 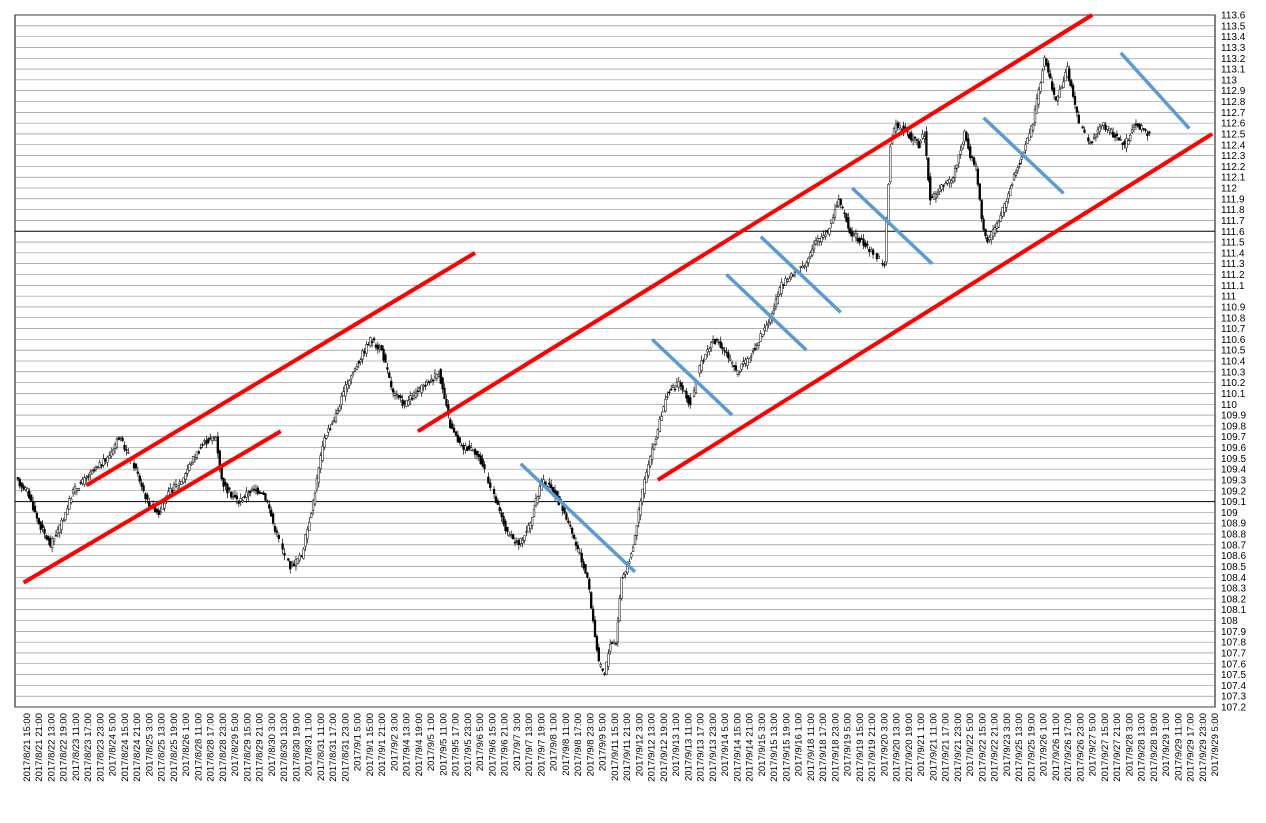 I want to click on x-tick-label: 2017/9/7 19:00, so click(x=541, y=744).